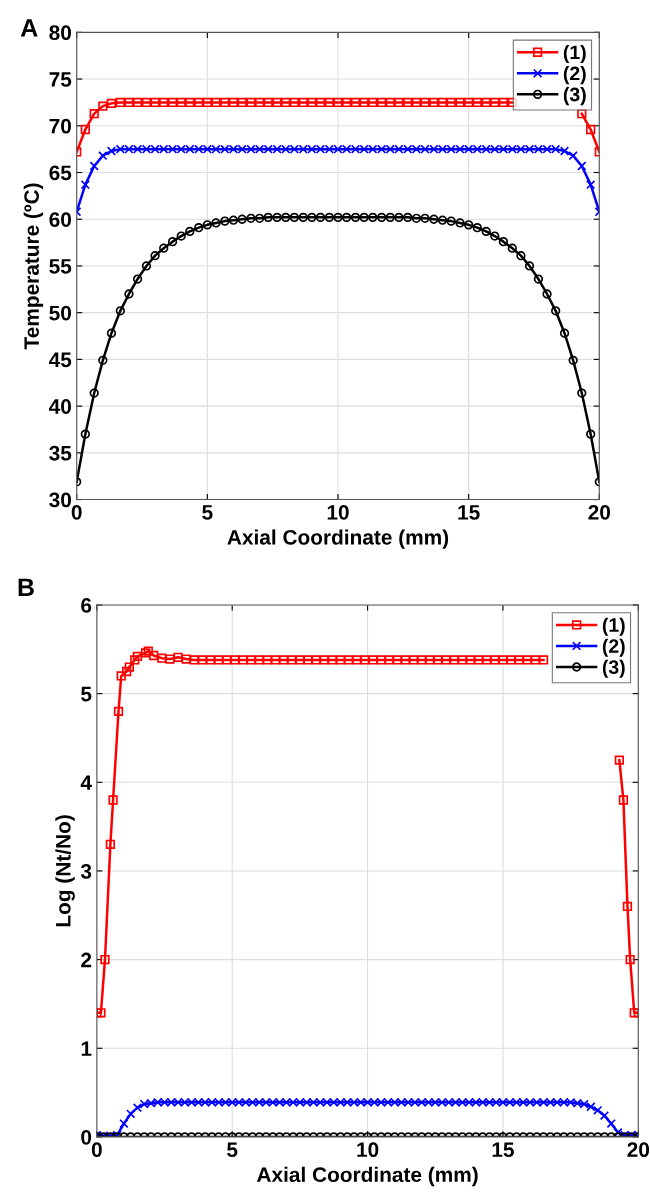 This screenshot has width=650, height=1198. Describe the element at coordinates (60, 313) in the screenshot. I see `y-tick-label: 50` at that location.